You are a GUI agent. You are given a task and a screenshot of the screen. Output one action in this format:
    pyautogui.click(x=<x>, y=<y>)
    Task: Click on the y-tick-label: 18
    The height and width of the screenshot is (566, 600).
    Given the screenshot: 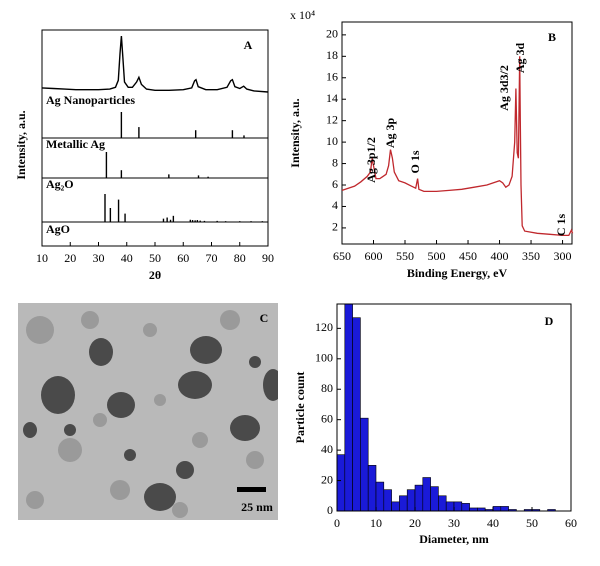 What is the action you would take?
    pyautogui.click(x=332, y=55)
    